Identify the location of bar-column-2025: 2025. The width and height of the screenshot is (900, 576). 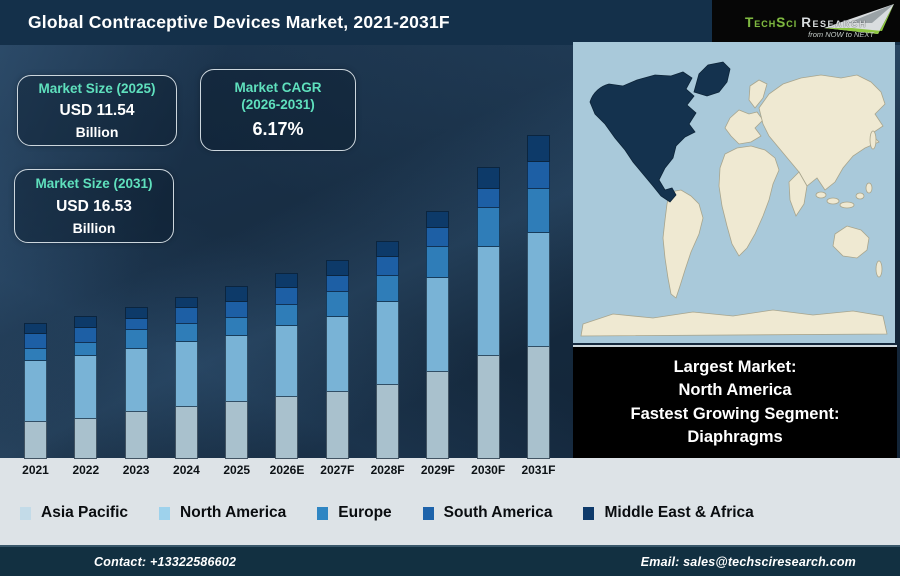
(237, 383).